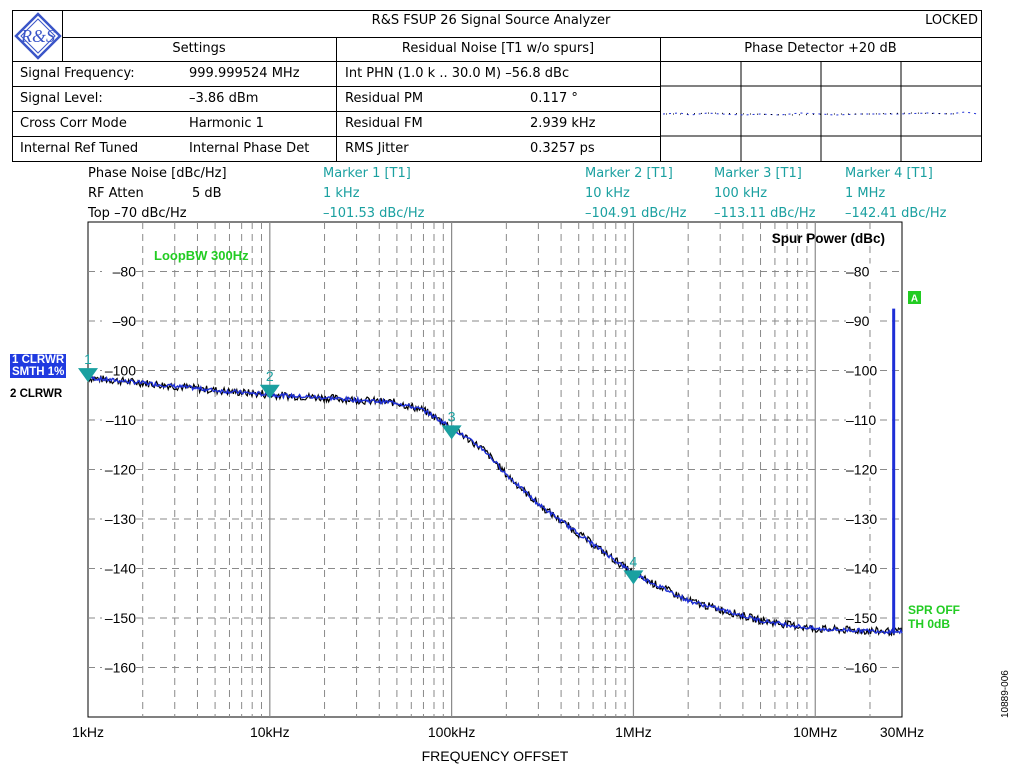  Describe the element at coordinates (120, 668) in the screenshot. I see `y-tick-label-left: –160` at that location.